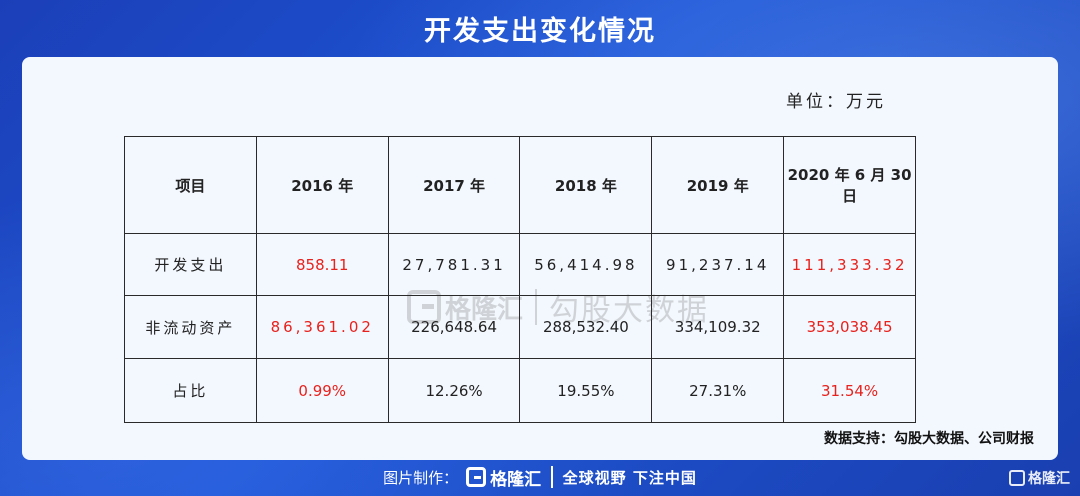 This screenshot has height=496, width=1080. I want to click on table-cell: 353,038.45, so click(849, 327).